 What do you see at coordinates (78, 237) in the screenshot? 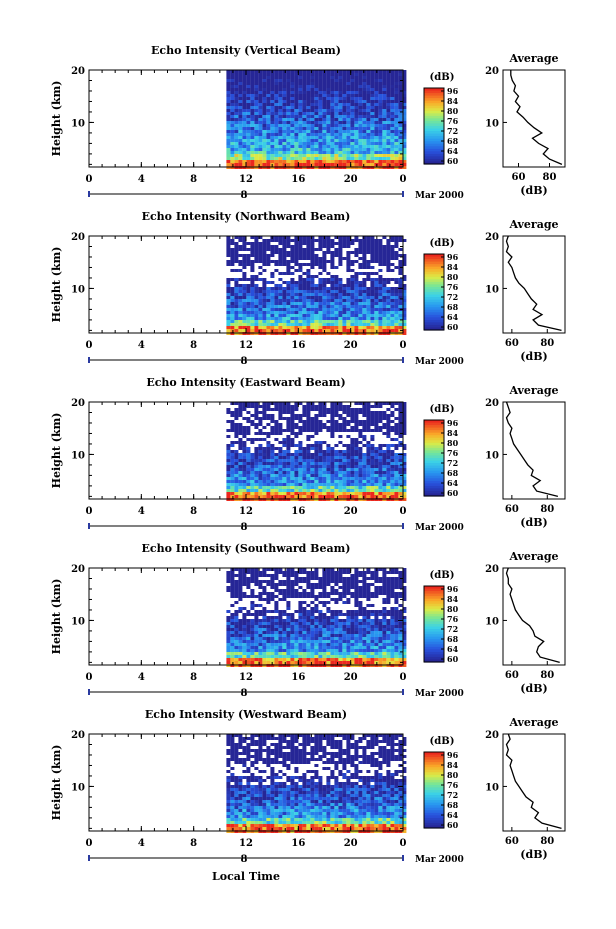
I see `y-tick-label: 20` at bounding box center [78, 237].